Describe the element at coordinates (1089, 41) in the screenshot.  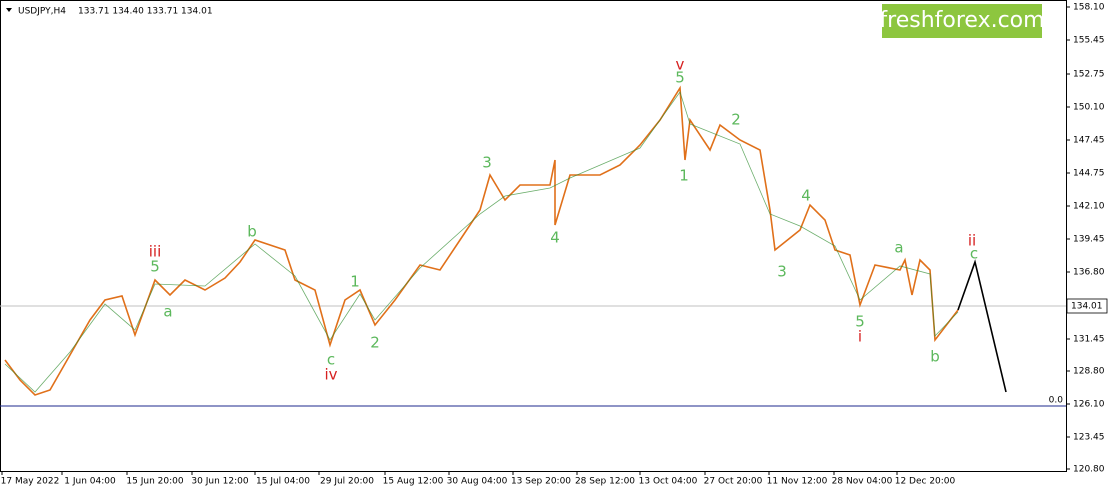
I see `price-label: 155.45` at that location.